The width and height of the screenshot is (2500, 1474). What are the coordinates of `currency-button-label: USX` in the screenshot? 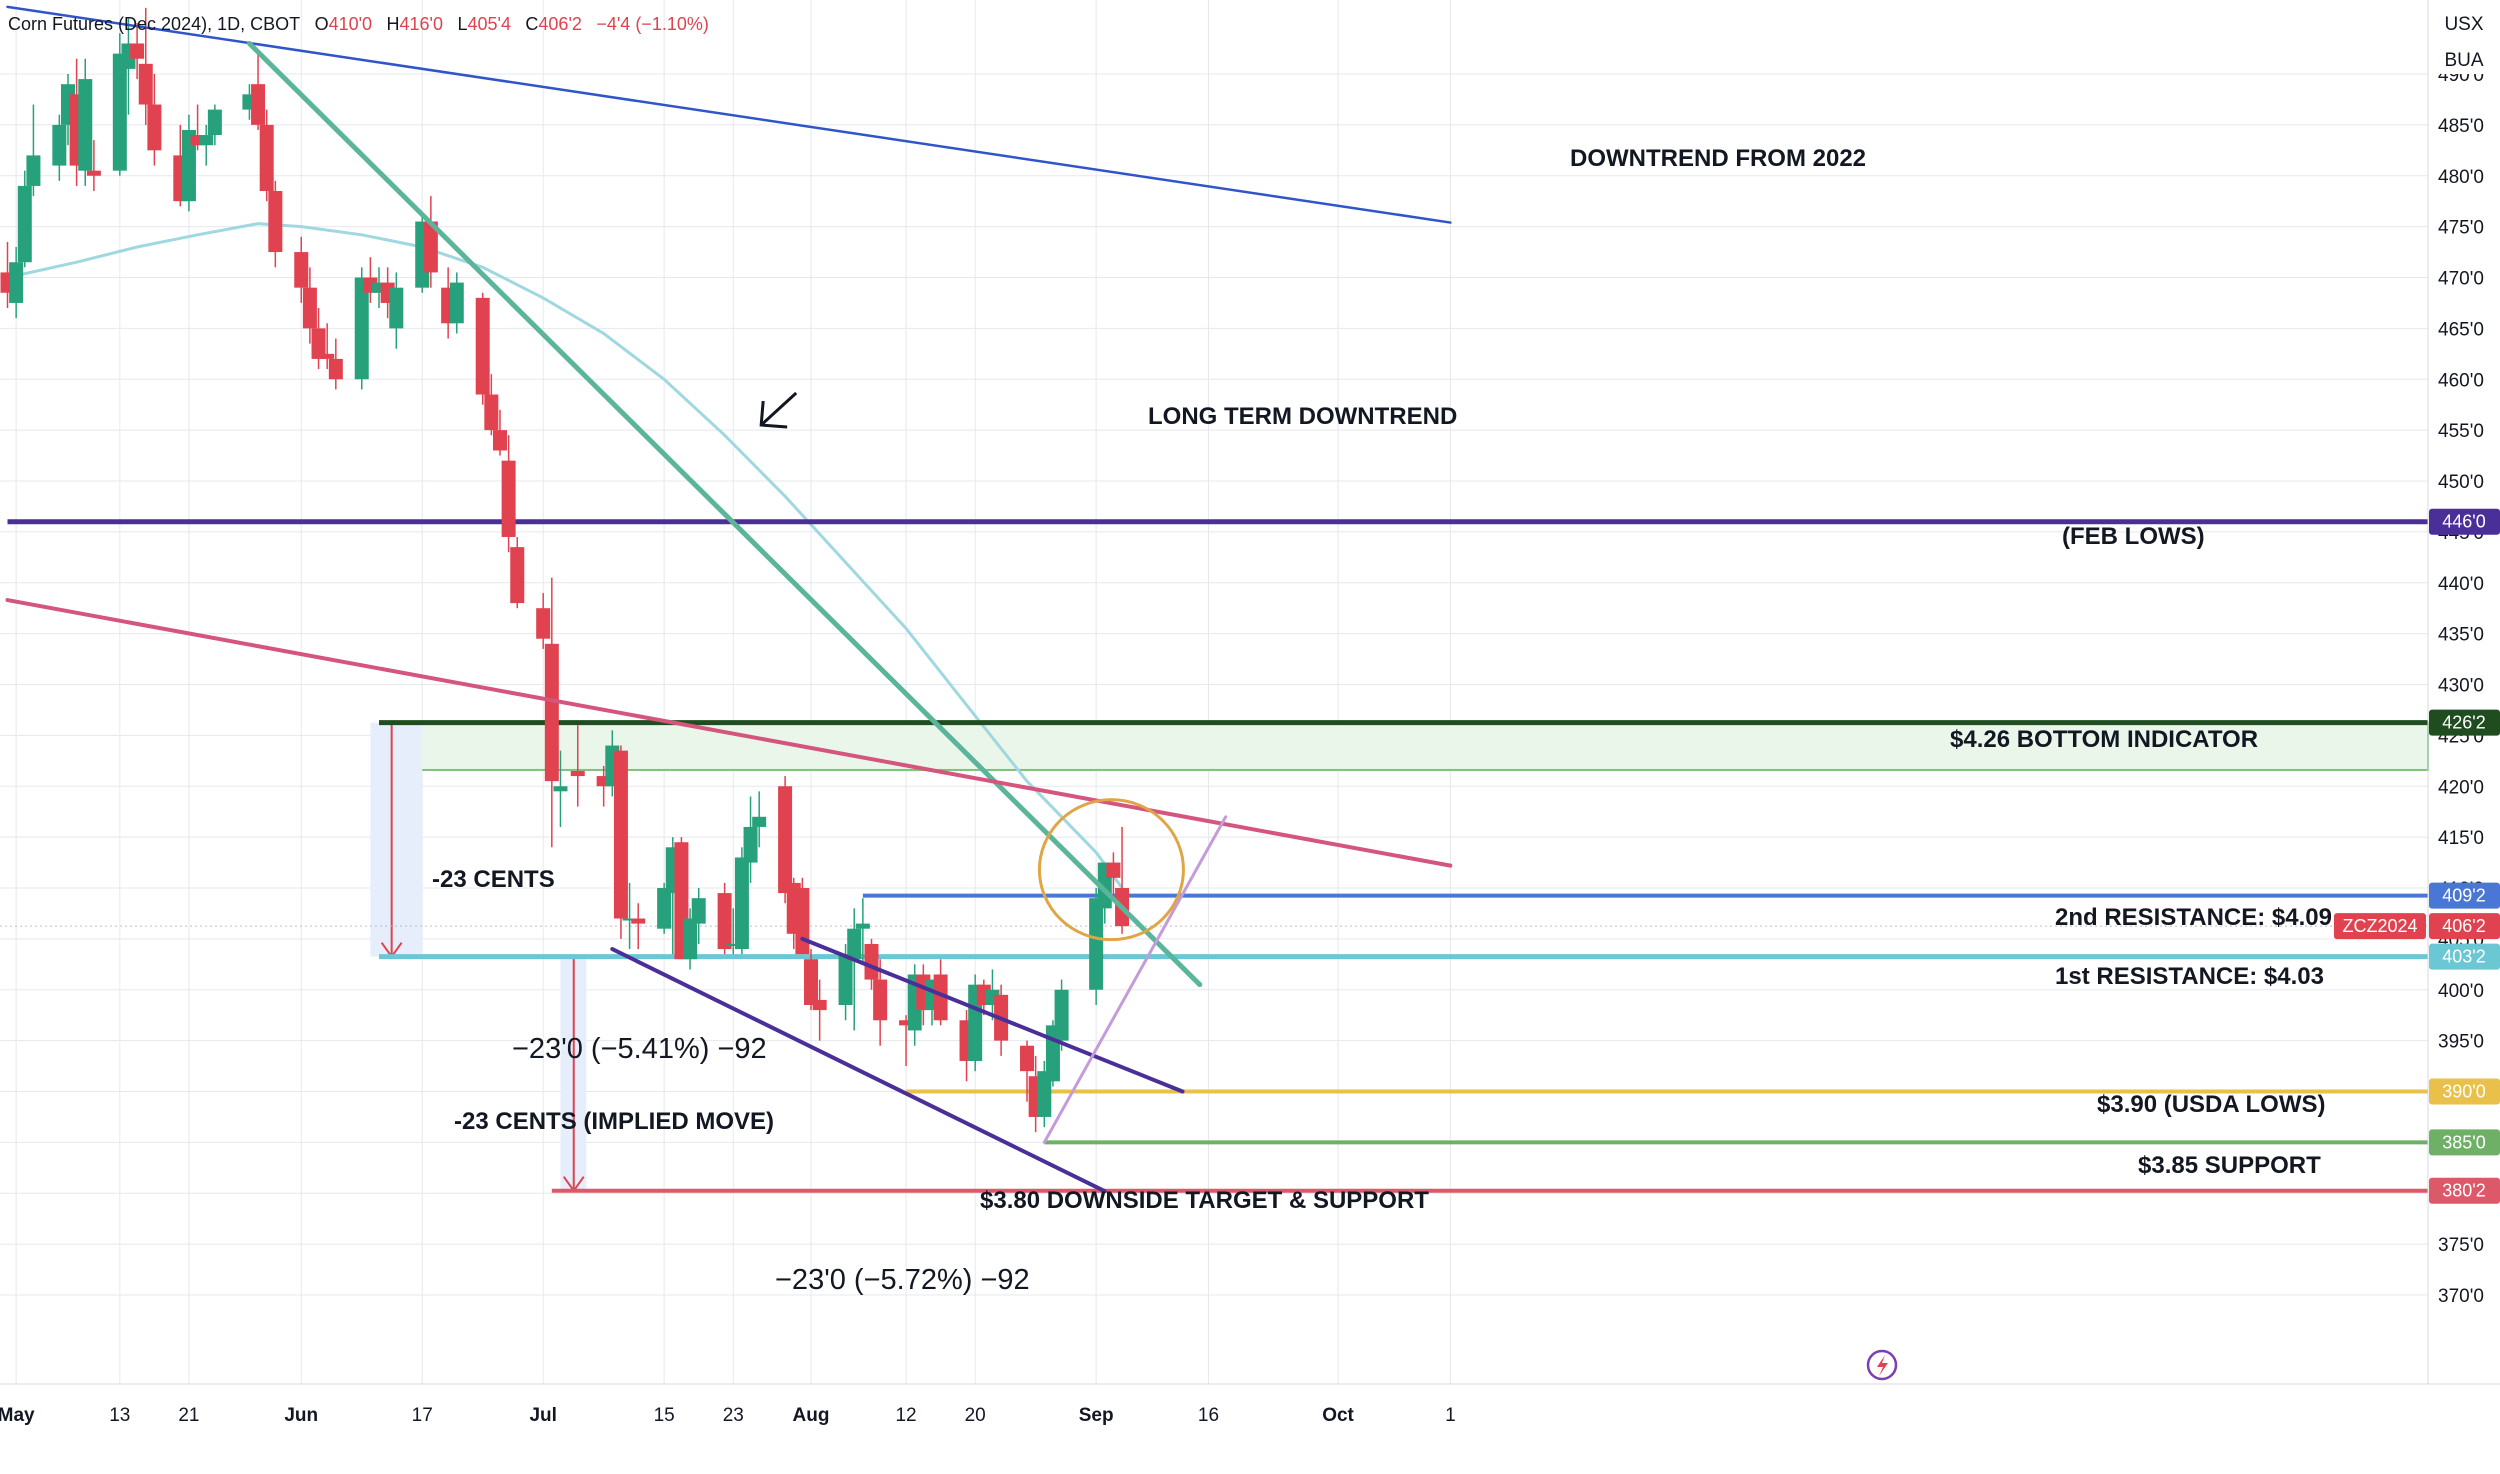 It's located at (2463, 24).